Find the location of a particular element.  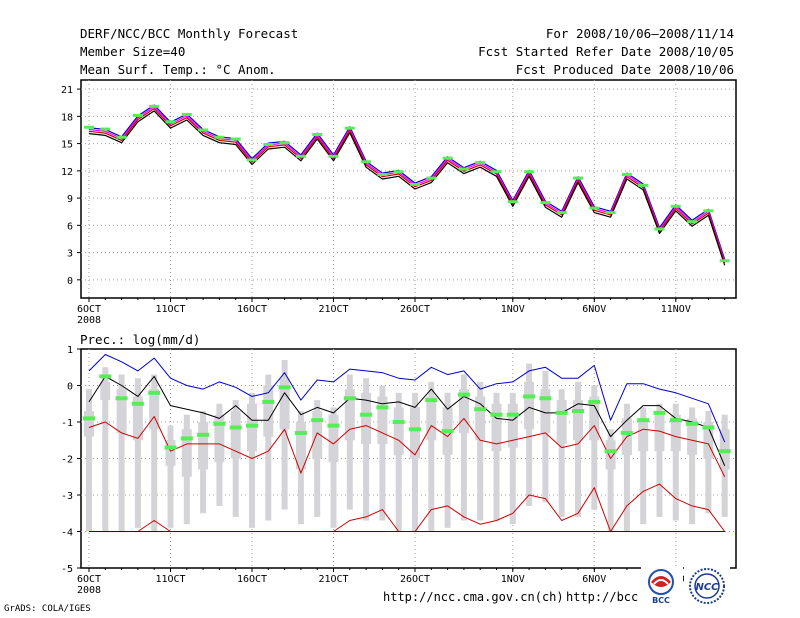

forecast-start-date: Fcst Started Refer Date 2008/10/05 is located at coordinates (606, 51).